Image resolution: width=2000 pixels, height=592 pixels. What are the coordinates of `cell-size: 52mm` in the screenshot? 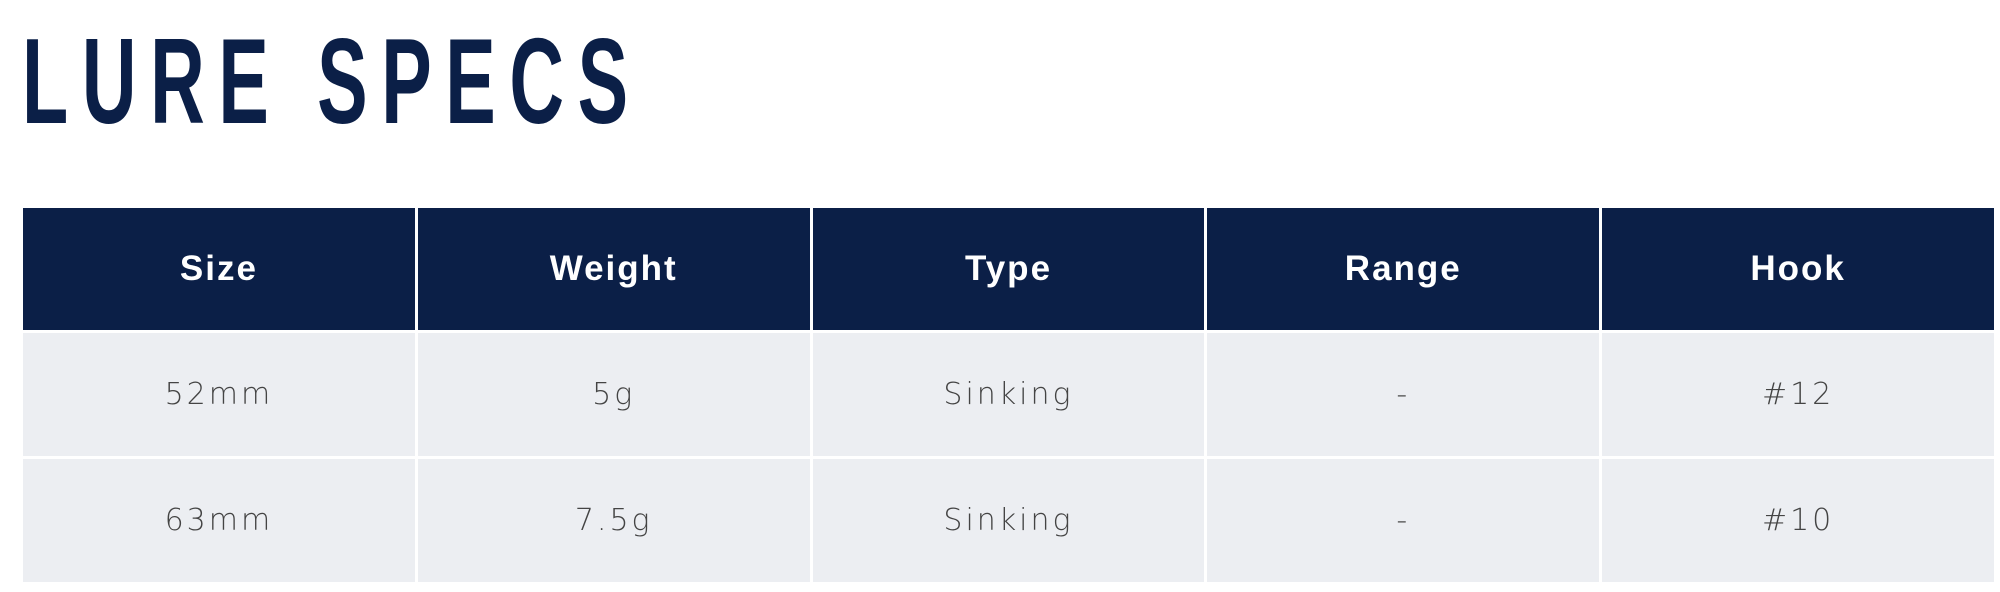 It's located at (219, 394).